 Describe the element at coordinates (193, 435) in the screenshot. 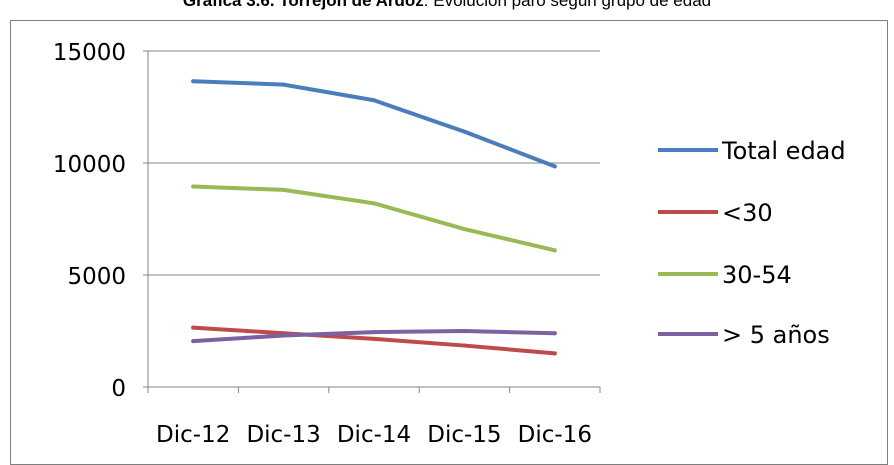

I see `x-tick-label: Dic-12` at that location.